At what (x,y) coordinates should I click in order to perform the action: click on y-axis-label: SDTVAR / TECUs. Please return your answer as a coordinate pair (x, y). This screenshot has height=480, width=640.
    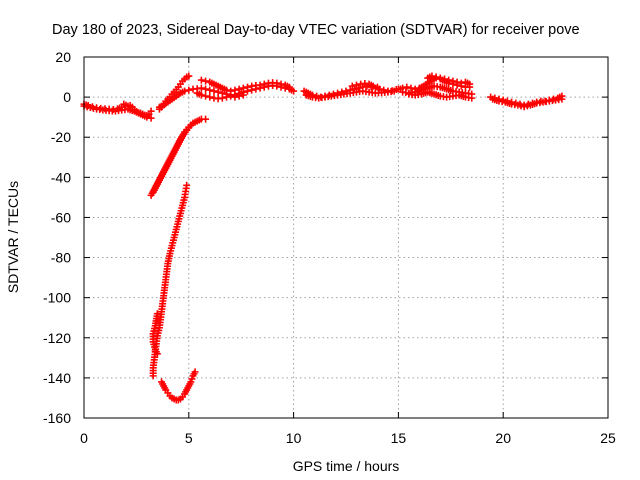
    Looking at the image, I should click on (13, 237).